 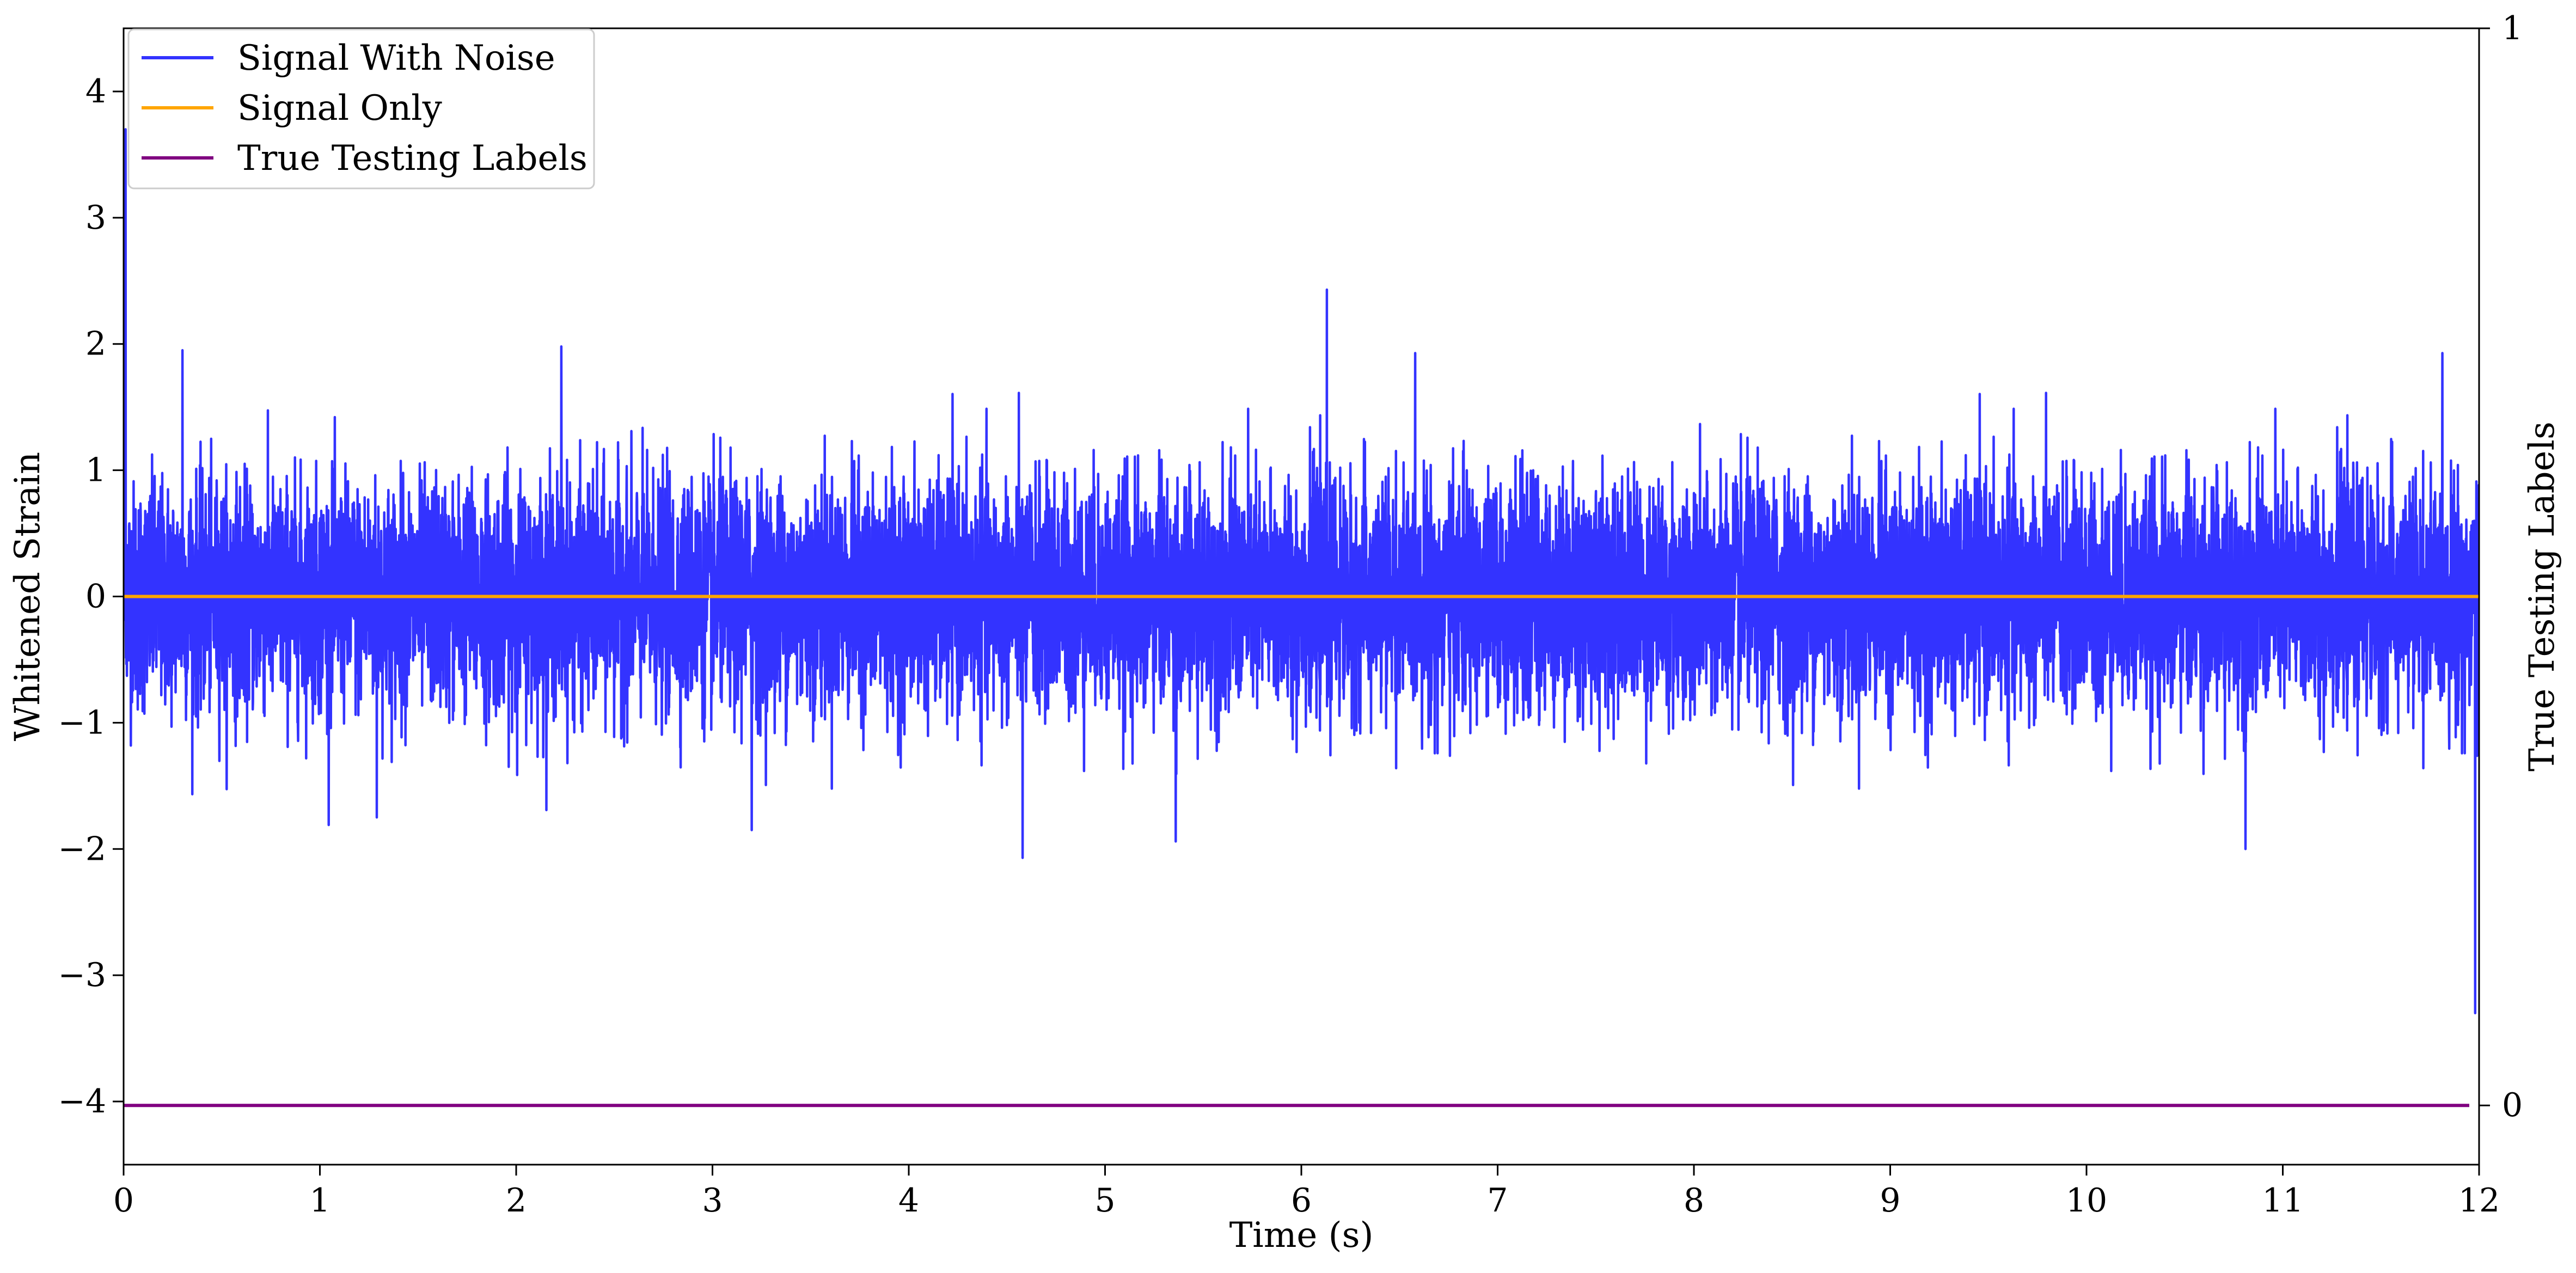 I want to click on x-tick-label: 6, so click(x=1301, y=1201).